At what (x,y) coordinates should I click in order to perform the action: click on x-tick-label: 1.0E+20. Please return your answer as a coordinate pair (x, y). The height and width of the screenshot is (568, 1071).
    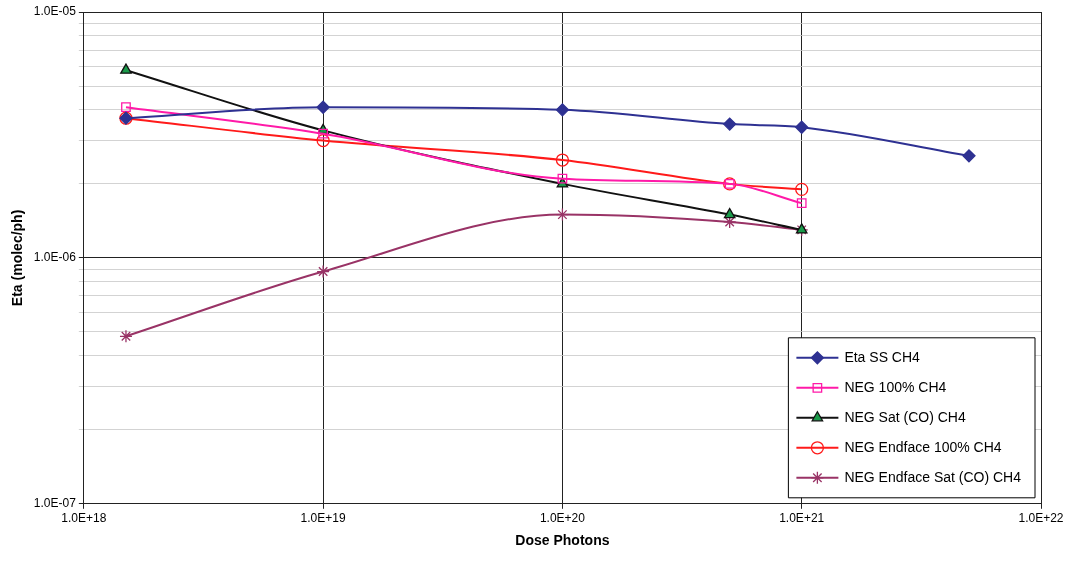
    Looking at the image, I should click on (562, 518).